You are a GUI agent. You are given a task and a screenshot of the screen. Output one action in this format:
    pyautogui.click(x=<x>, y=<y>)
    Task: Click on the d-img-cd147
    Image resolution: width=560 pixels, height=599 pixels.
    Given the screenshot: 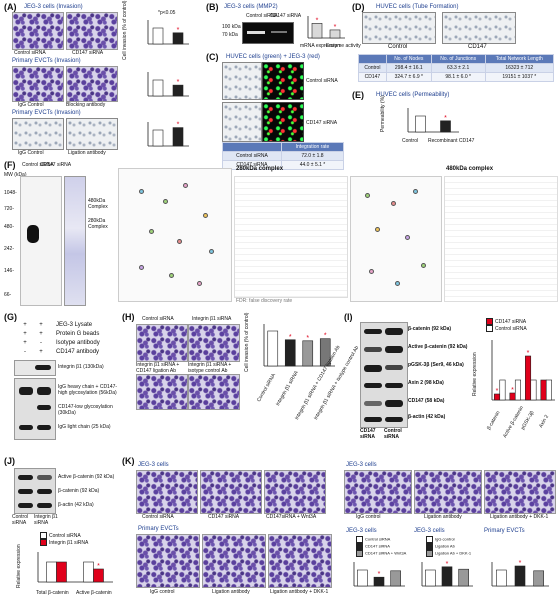 What is the action you would take?
    pyautogui.click(x=479, y=28)
    